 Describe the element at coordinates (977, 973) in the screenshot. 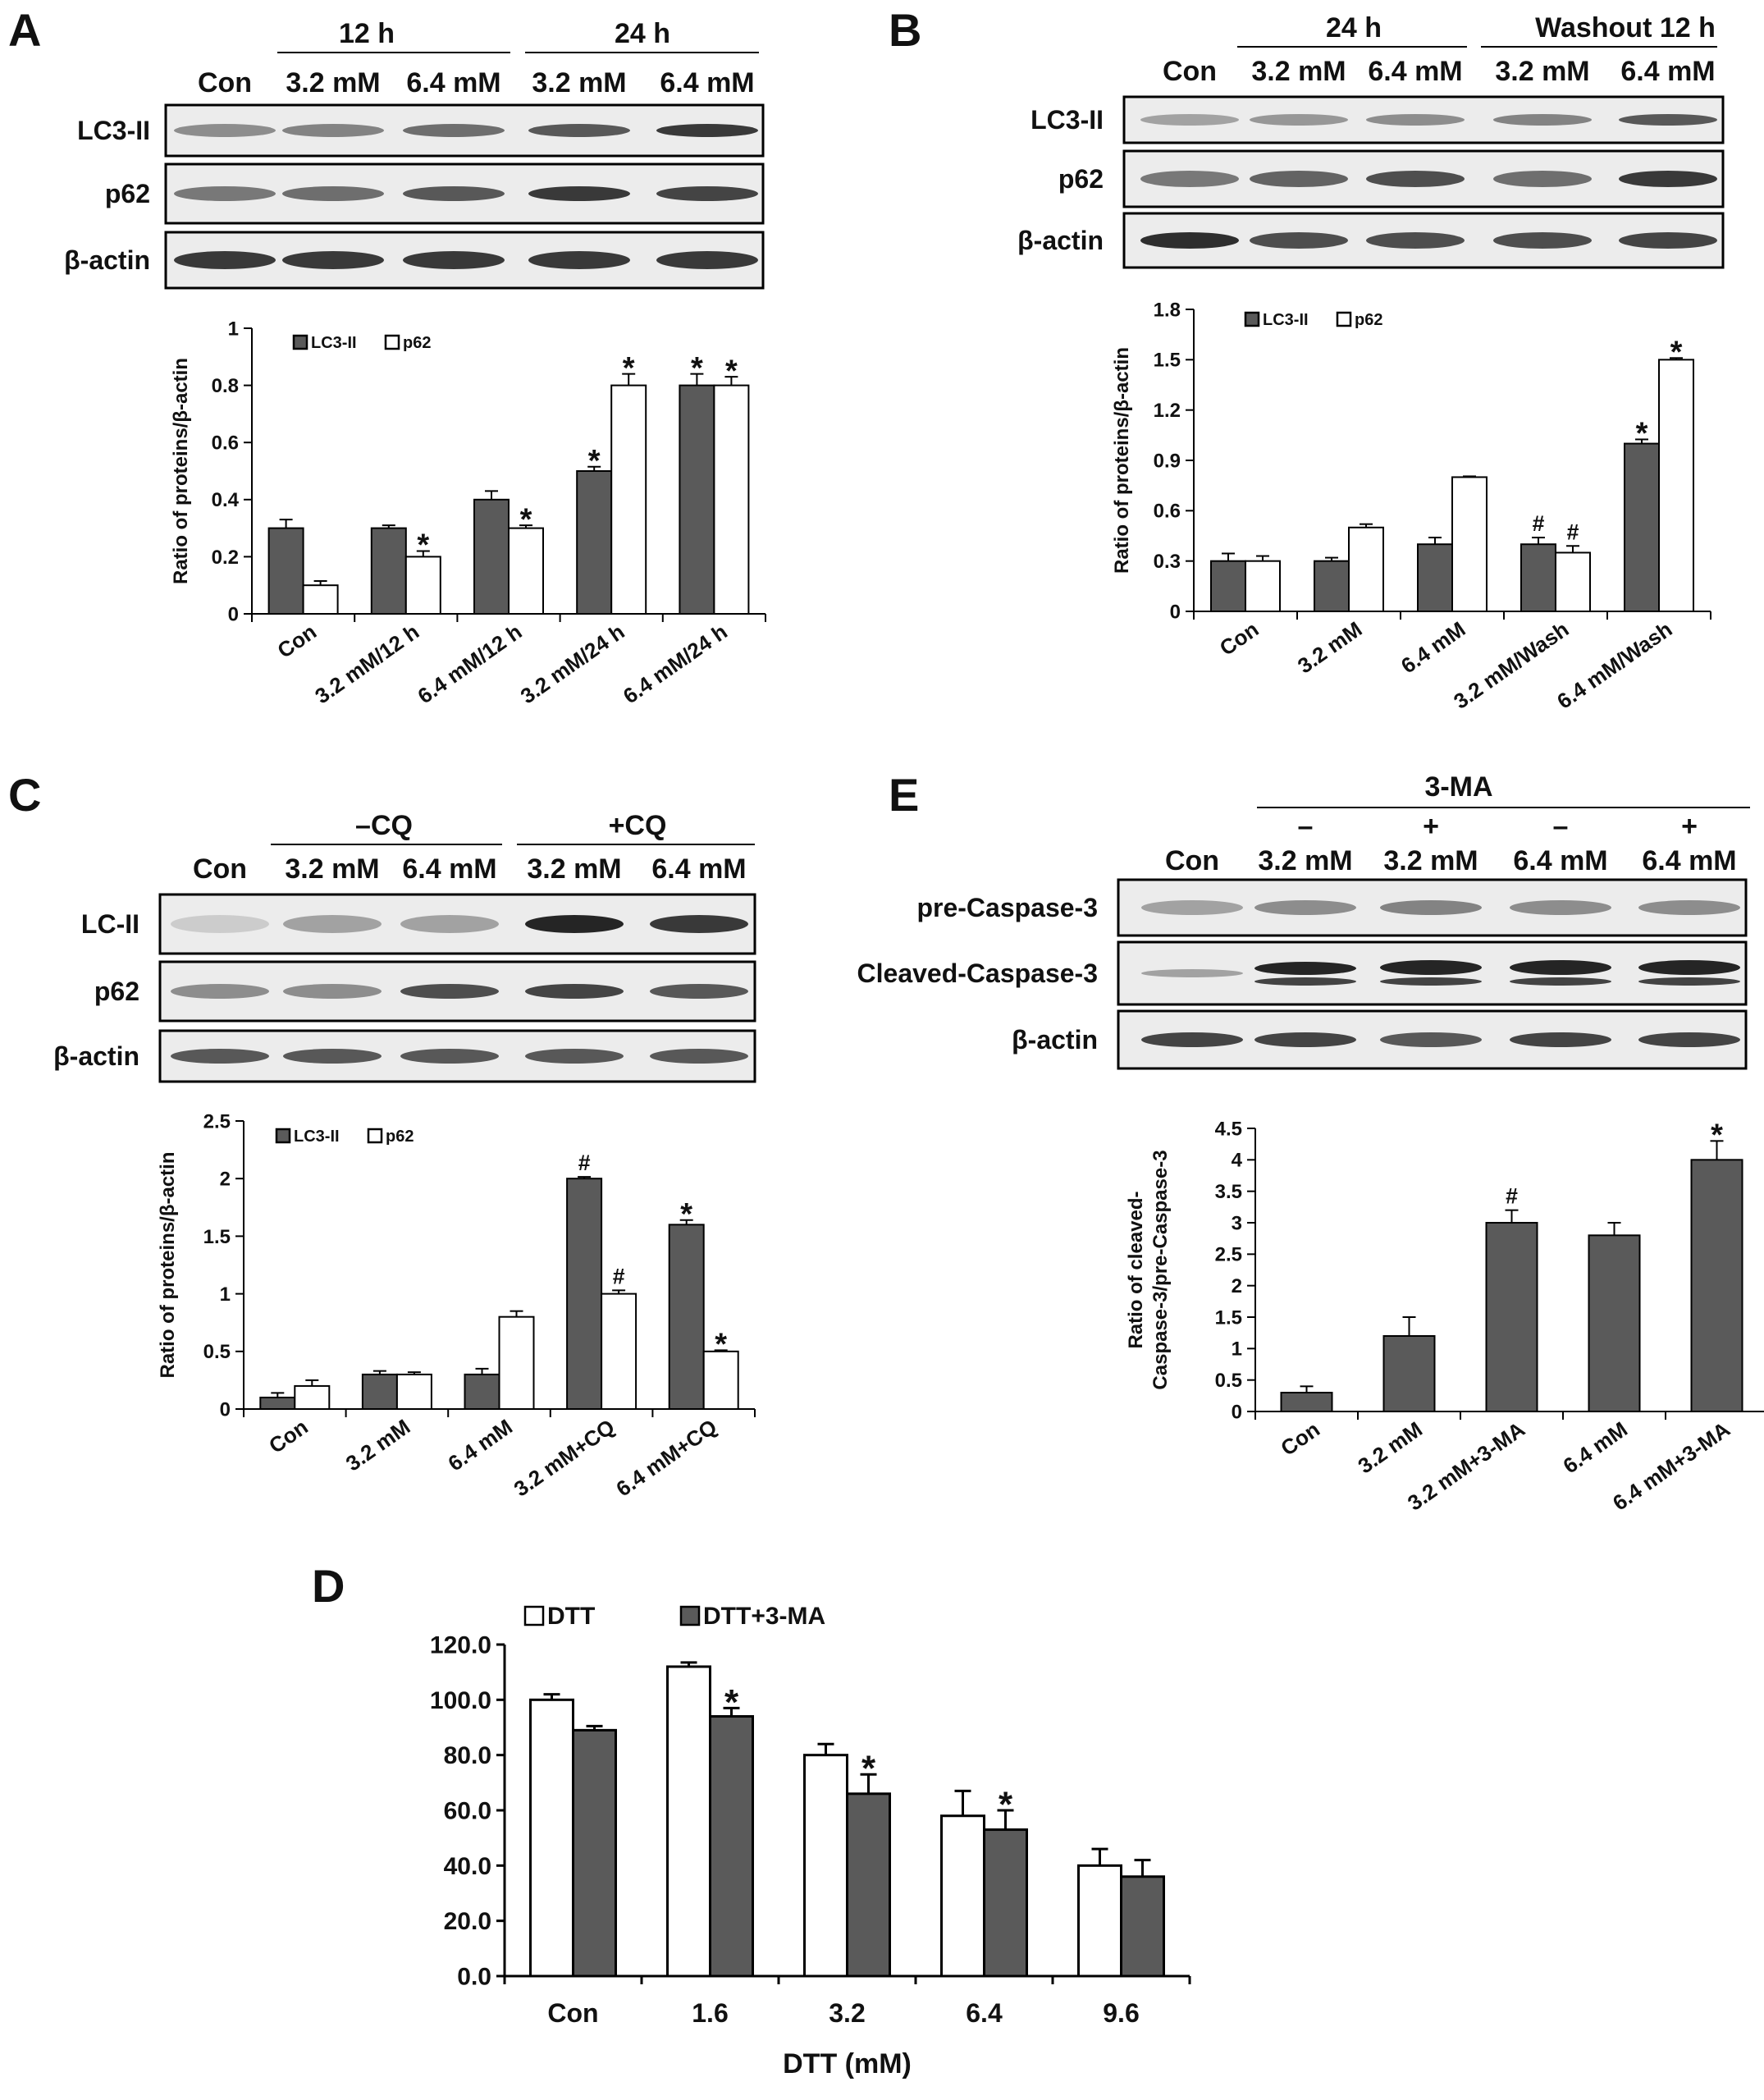

I see `blot-row-label: Cleaved-Caspase-3` at that location.